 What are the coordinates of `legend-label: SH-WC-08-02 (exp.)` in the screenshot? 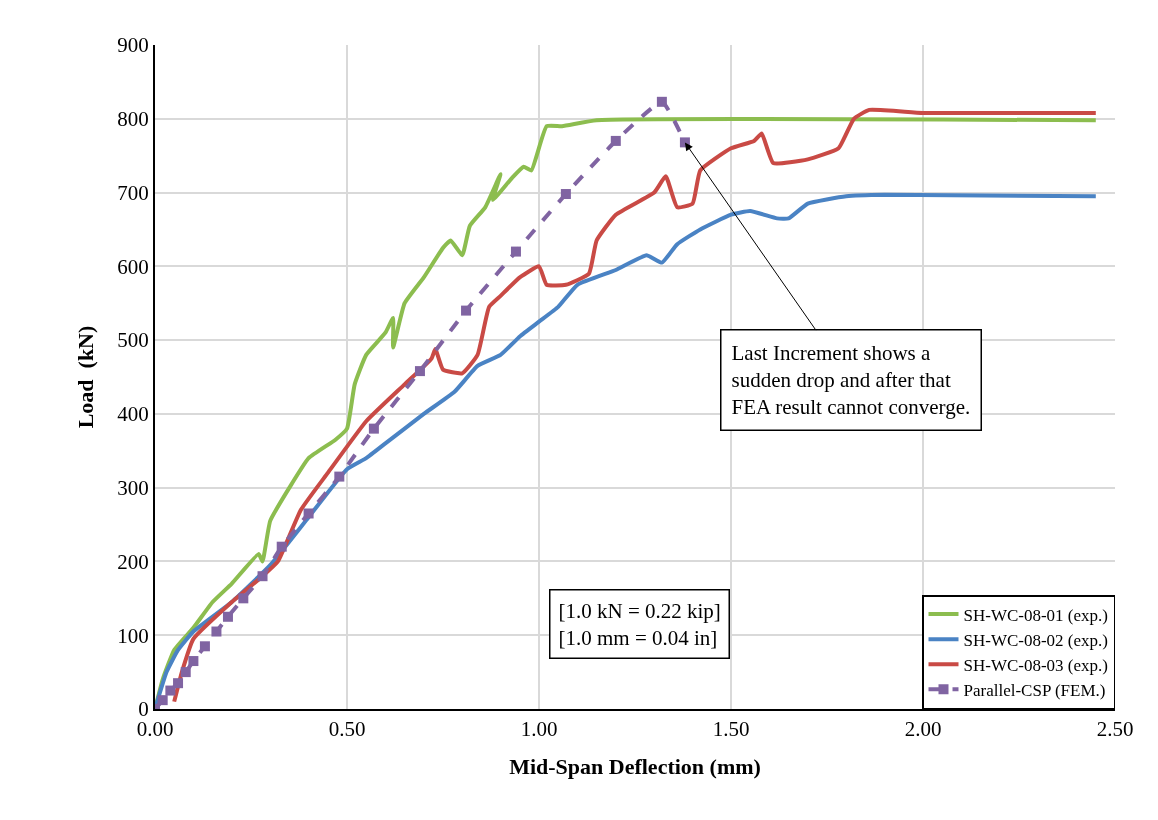 It's located at (1035, 640).